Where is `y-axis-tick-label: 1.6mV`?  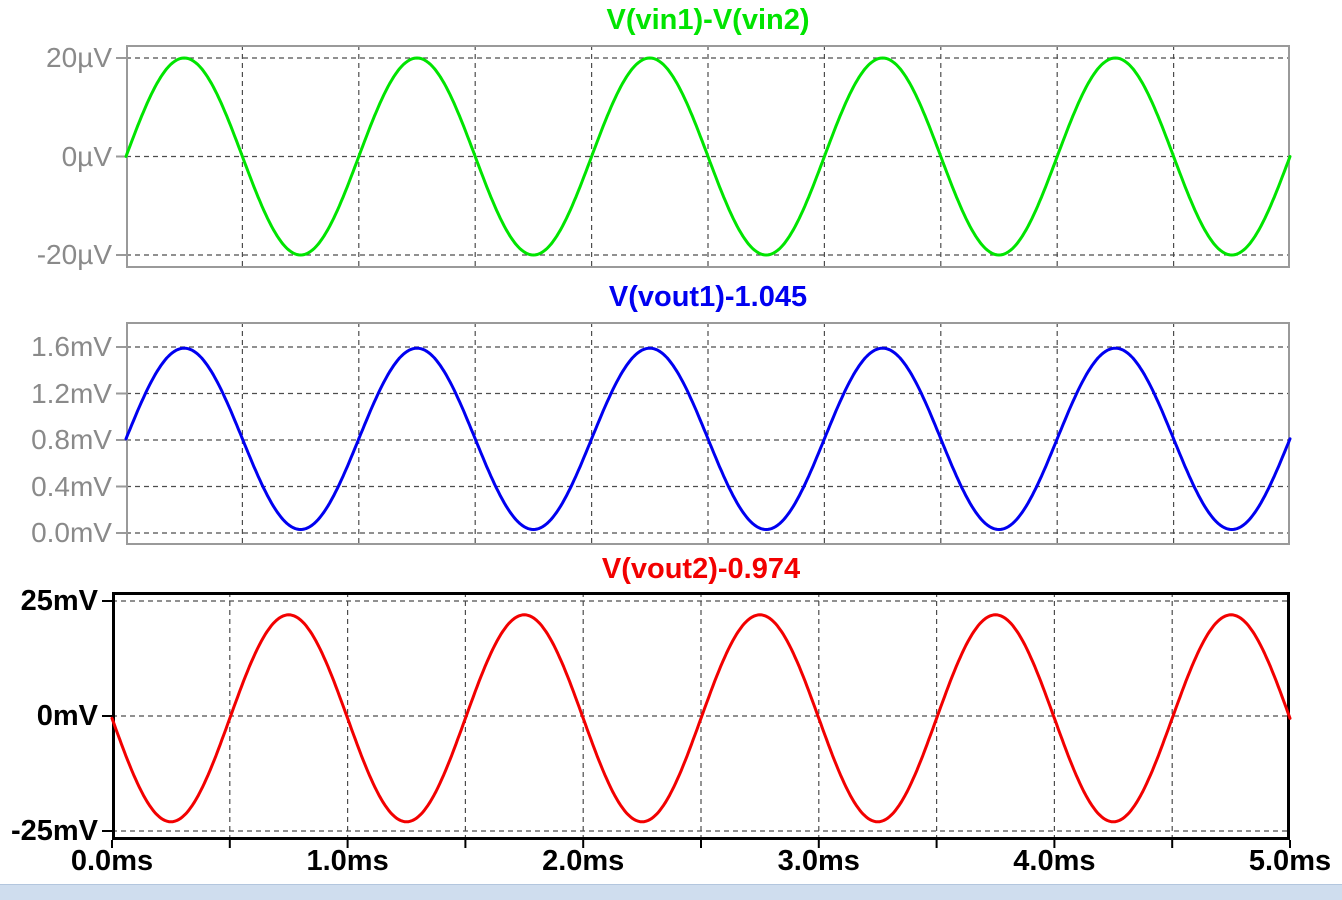 y-axis-tick-label: 1.6mV is located at coordinates (71, 346).